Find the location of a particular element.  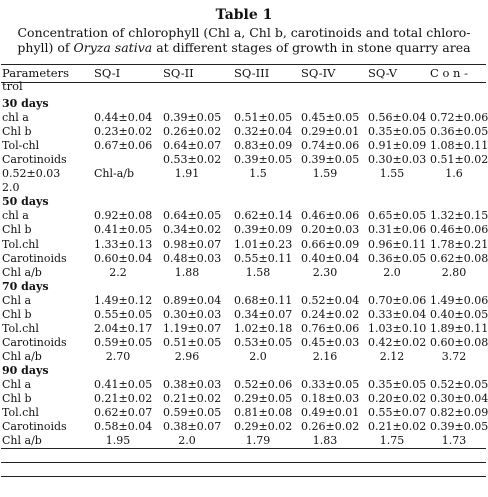

data-value: 1.78±0.21 is located at coordinates (459, 244).